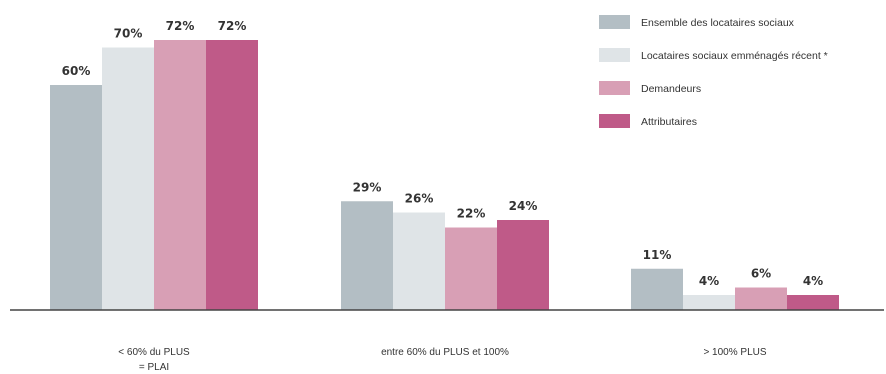 Image resolution: width=886 pixels, height=374 pixels. What do you see at coordinates (445, 352) in the screenshot?
I see `category-label-1: entre 60% du PLUS et 100%` at bounding box center [445, 352].